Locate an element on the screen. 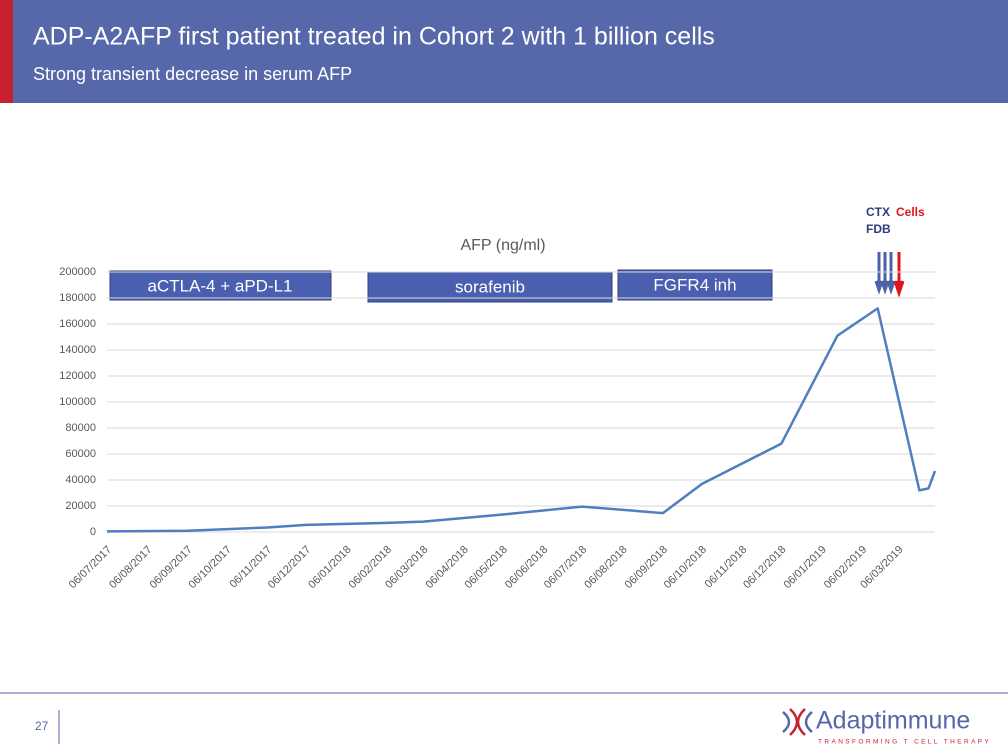 The width and height of the screenshot is (1008, 756). y-tick-label: 100000 is located at coordinates (77, 402).